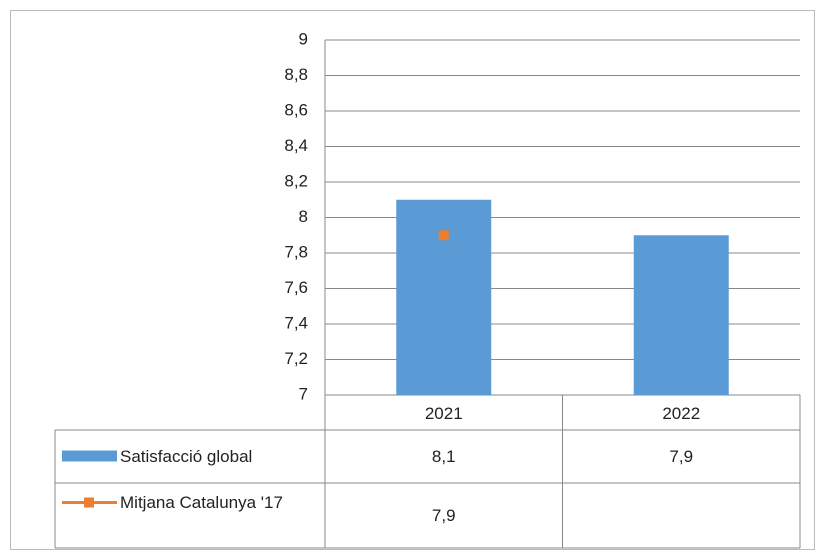 The image size is (821, 556). I want to click on legend-label: Satisfacció global, so click(186, 456).